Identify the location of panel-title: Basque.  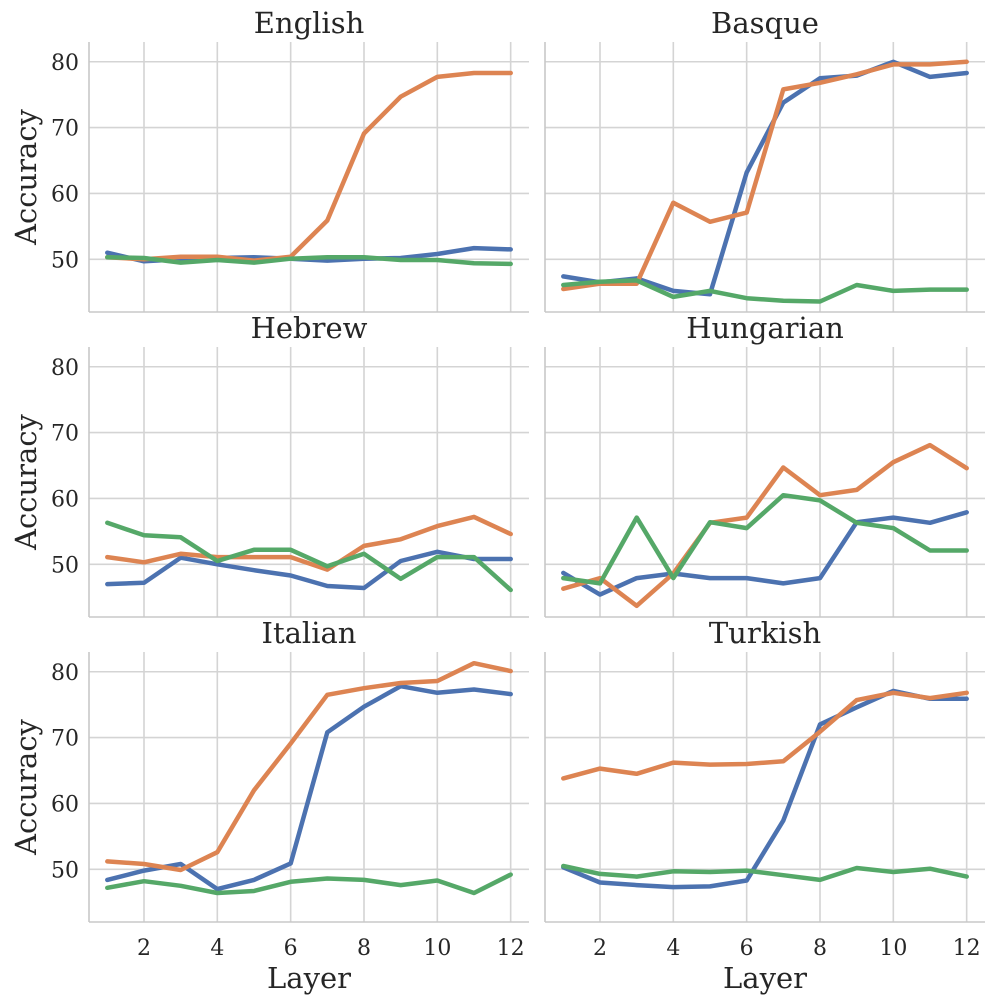
(765, 23).